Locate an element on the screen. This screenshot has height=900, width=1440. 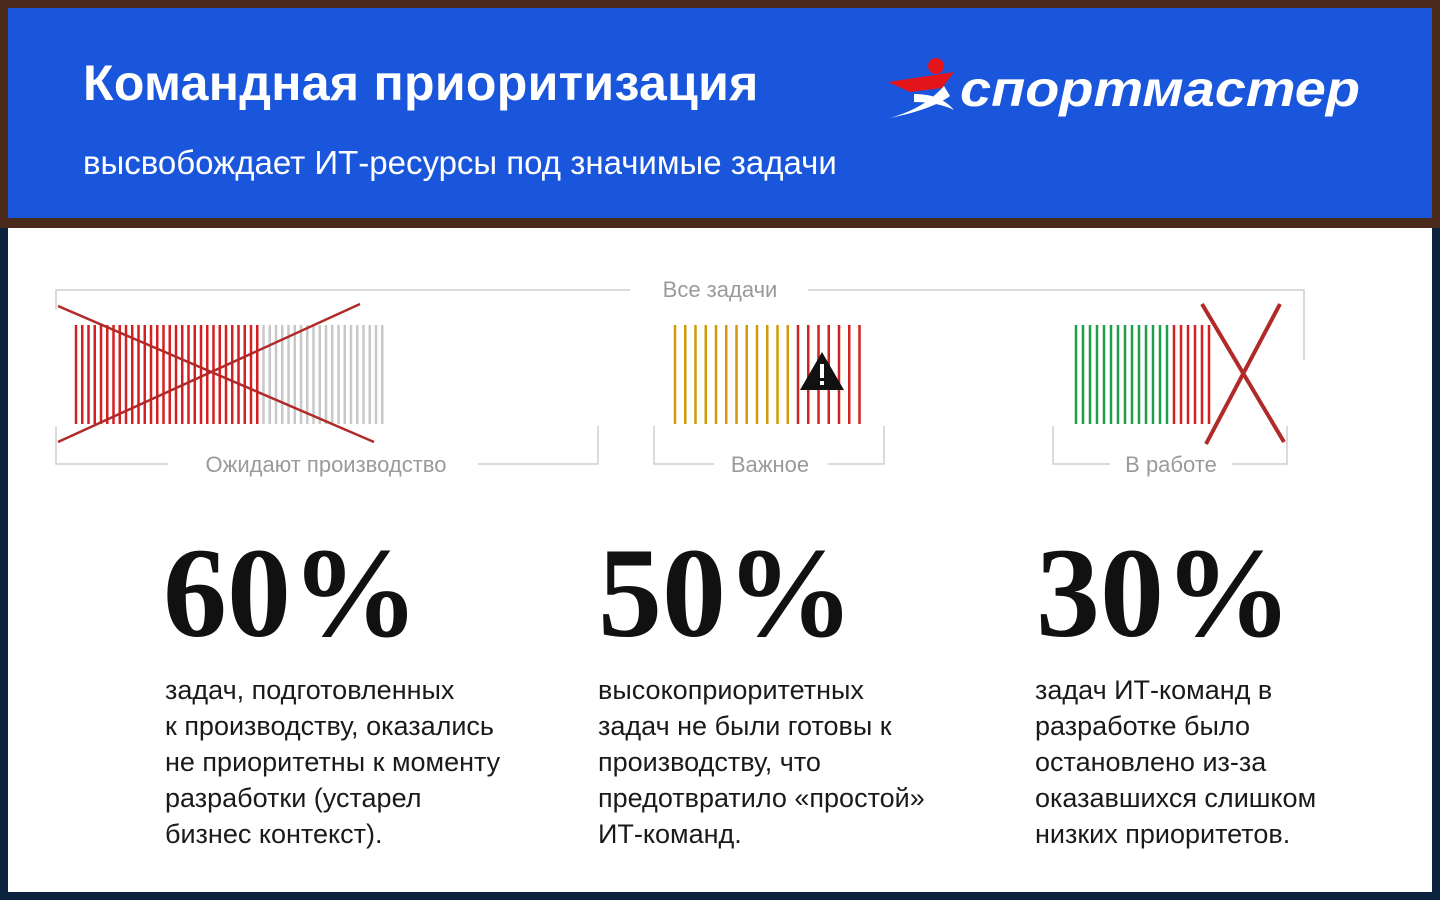
cross-waiting is located at coordinates (216, 373).